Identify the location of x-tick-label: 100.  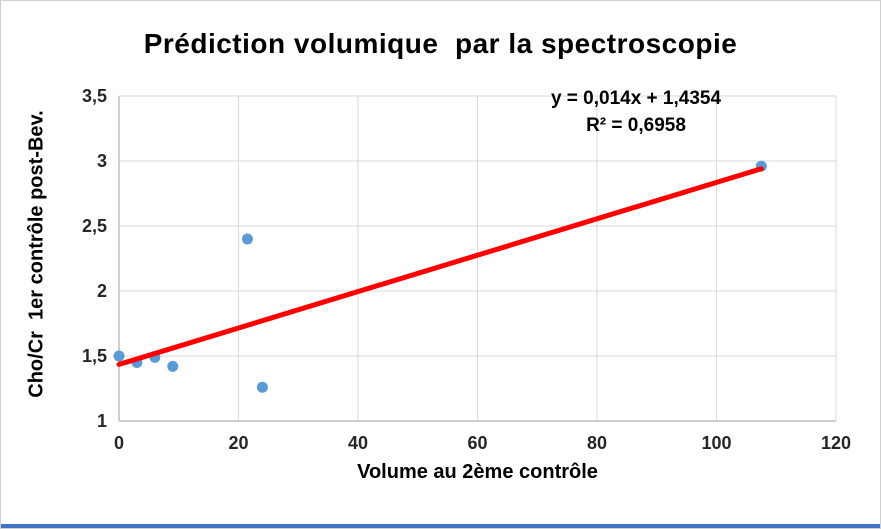
(716, 443).